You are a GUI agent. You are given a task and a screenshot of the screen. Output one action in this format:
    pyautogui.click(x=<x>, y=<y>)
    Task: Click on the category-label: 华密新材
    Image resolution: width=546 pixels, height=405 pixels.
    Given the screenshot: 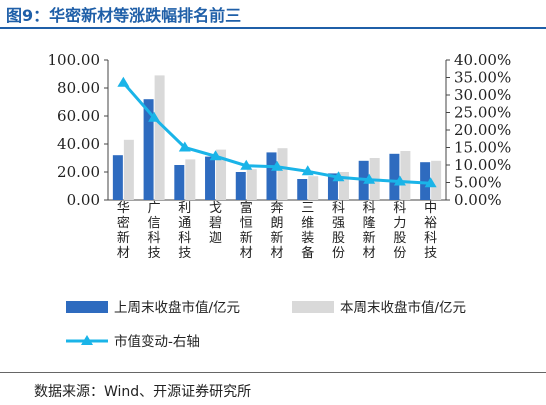 What is the action you would take?
    pyautogui.click(x=123, y=231)
    